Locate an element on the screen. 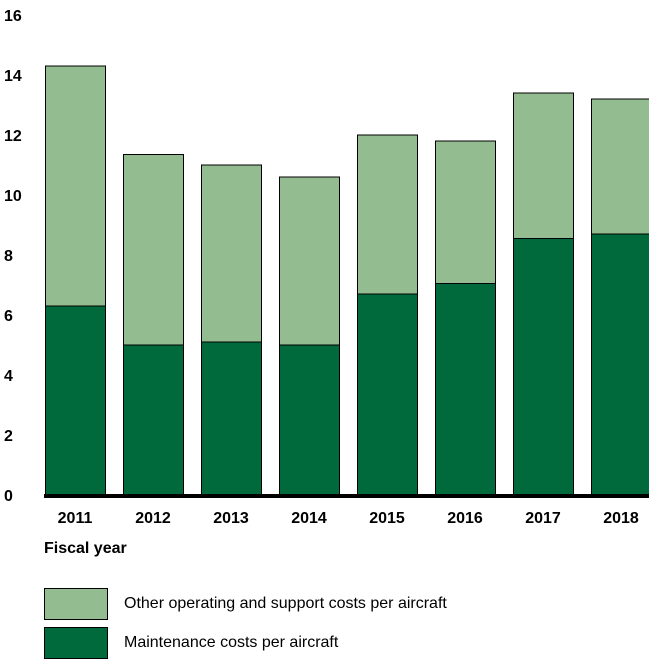 This screenshot has height=665, width=649. y-tick-label: 10 is located at coordinates (13, 196).